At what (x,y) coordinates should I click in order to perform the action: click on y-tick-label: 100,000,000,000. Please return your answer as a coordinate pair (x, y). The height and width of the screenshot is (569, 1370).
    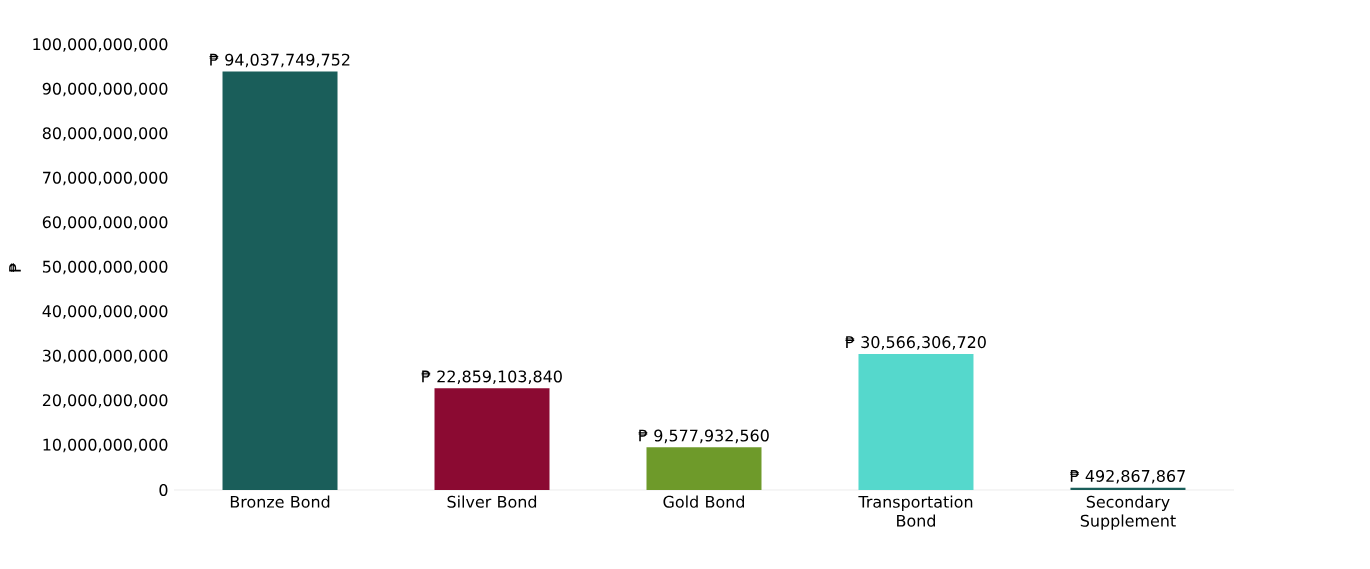
    Looking at the image, I should click on (100, 45).